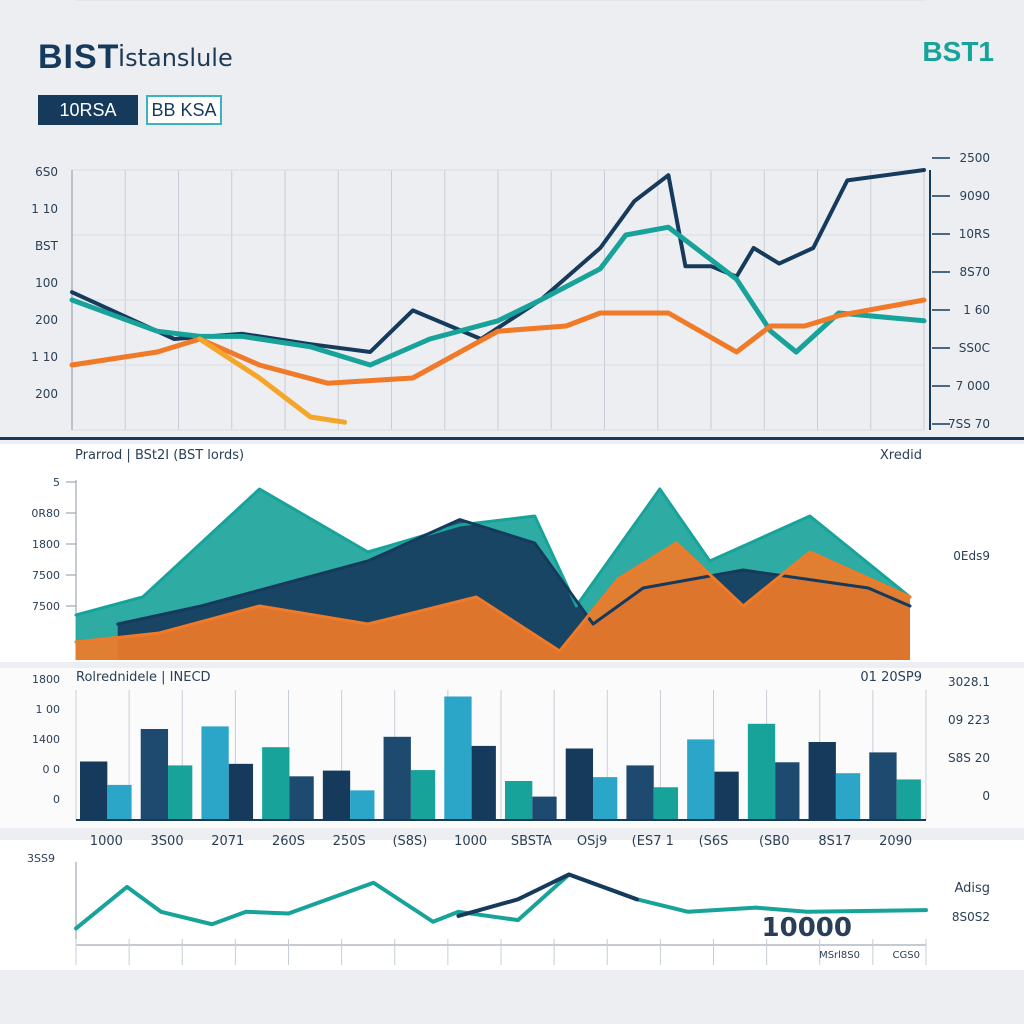 Image resolution: width=1024 pixels, height=1024 pixels. I want to click on chart3-left-tick: 0 0, so click(52, 769).